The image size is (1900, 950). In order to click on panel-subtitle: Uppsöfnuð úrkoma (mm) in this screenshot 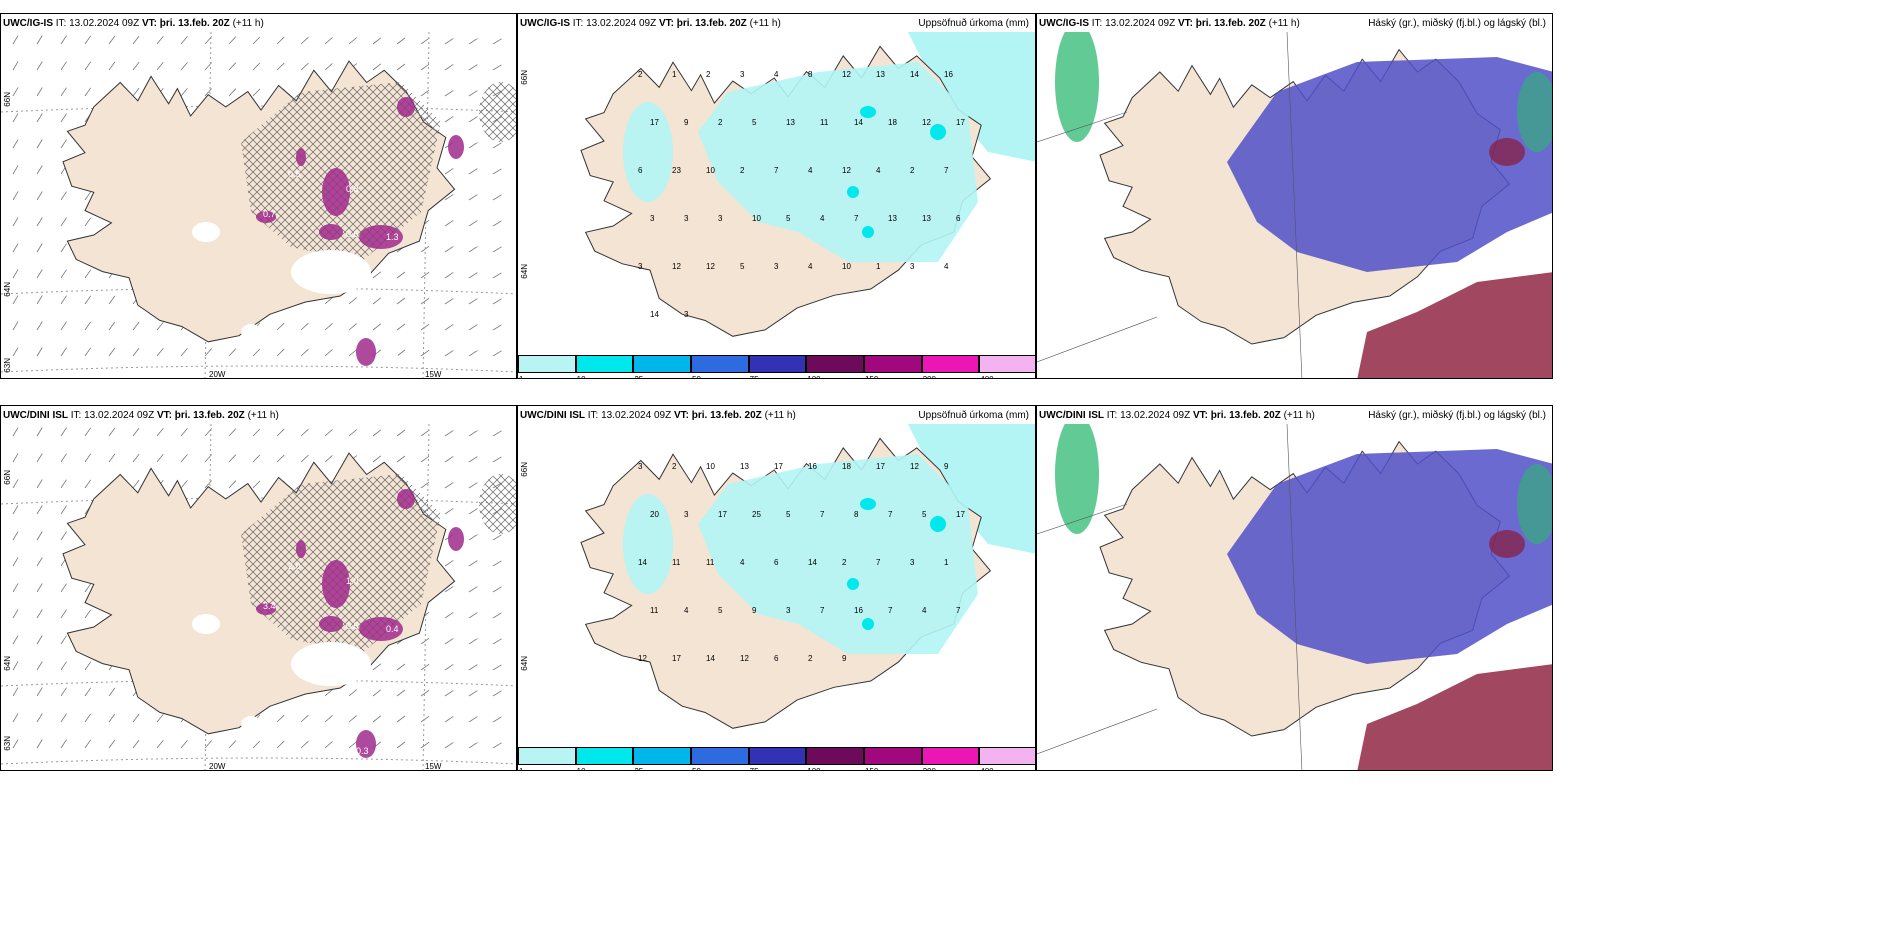, I will do `click(973, 415)`.